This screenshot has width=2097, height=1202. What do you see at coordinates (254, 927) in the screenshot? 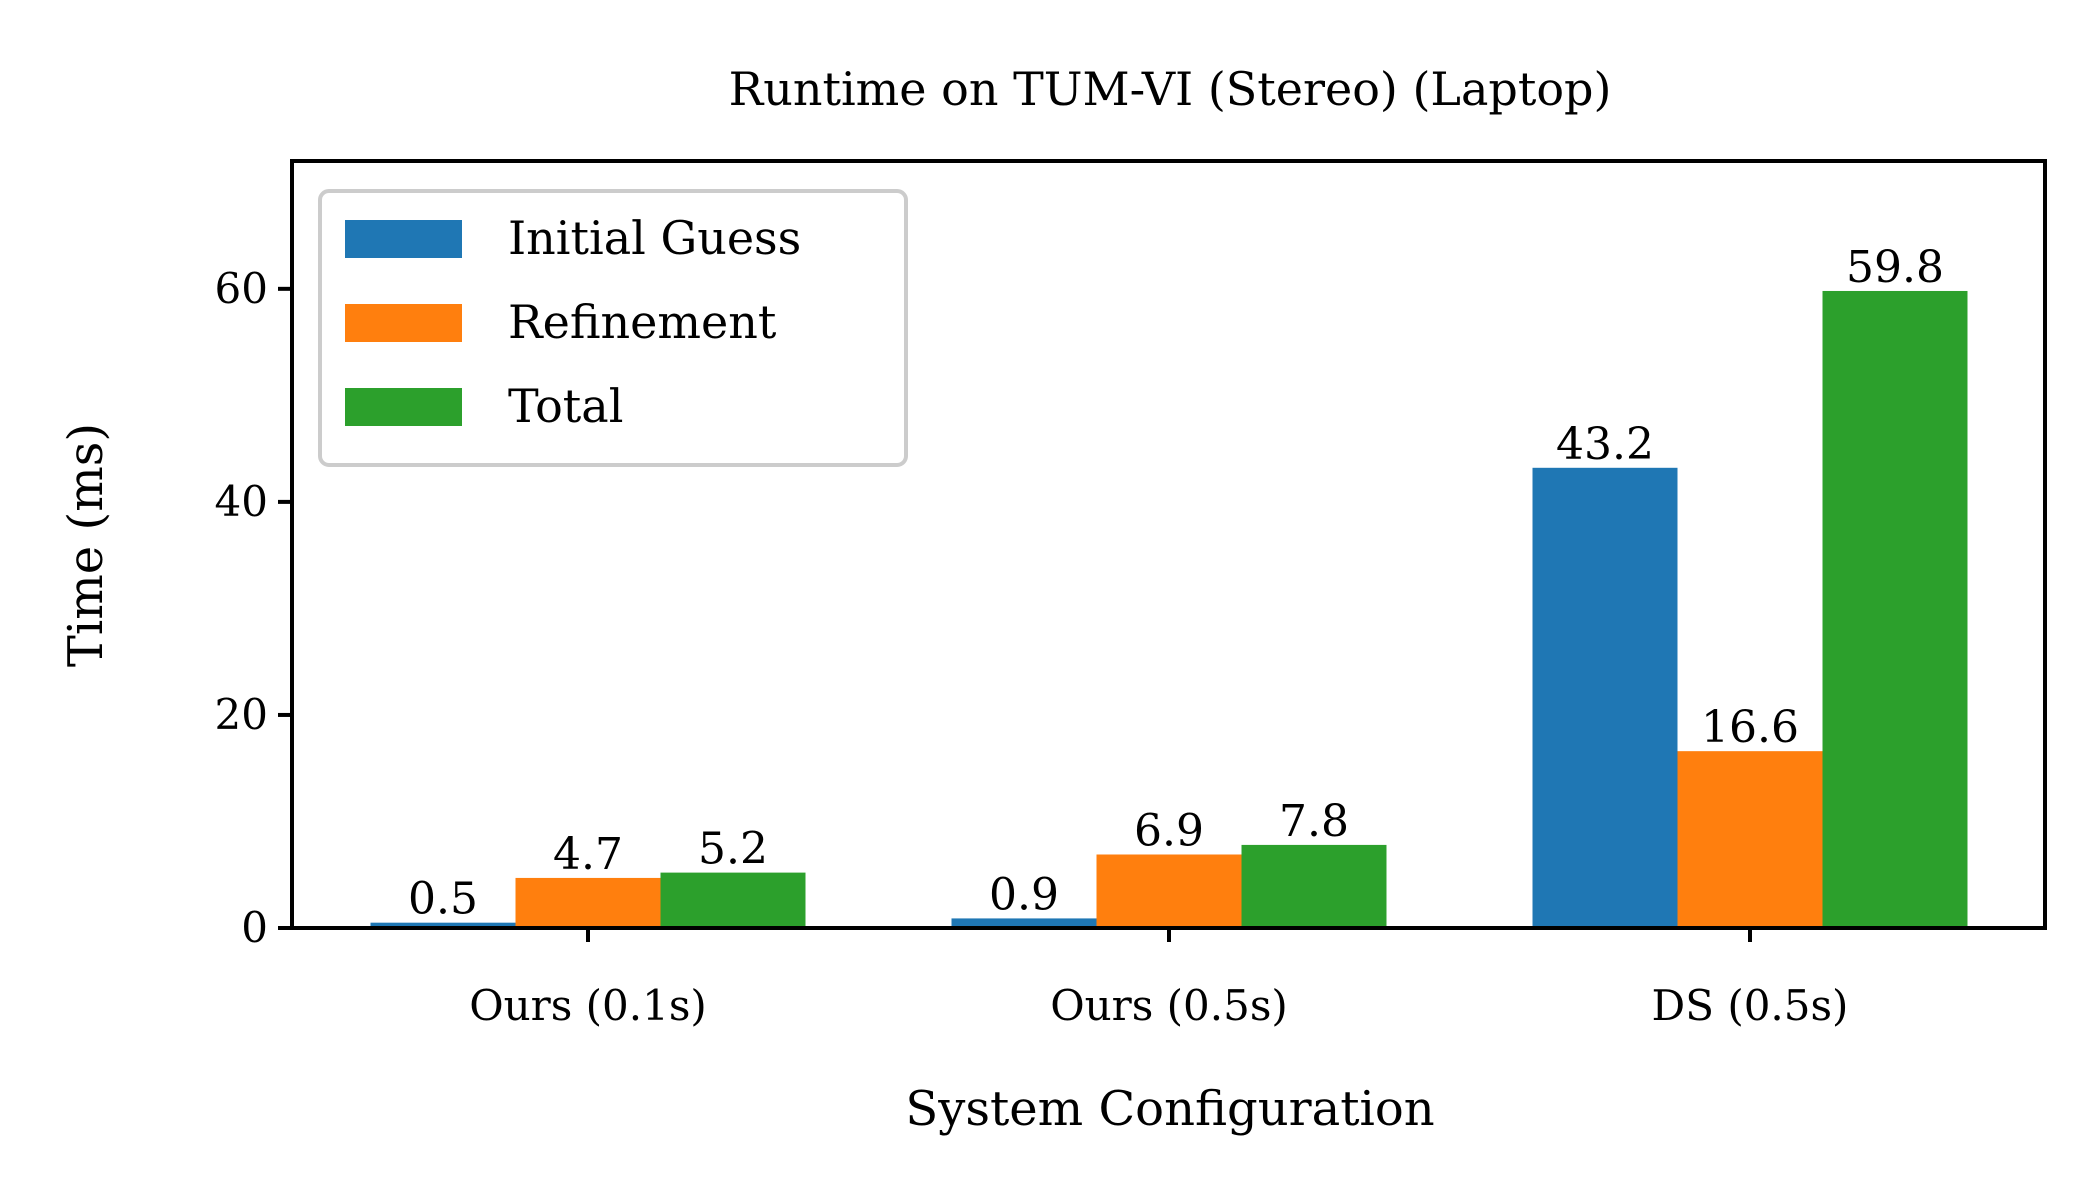
I see `y-tick-label: 0` at bounding box center [254, 927].